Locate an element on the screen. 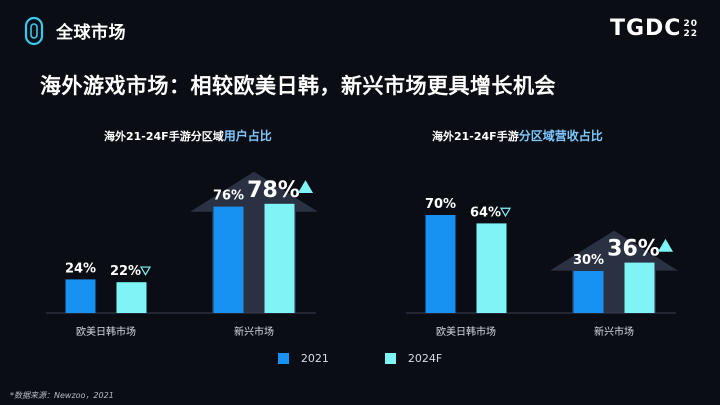 The image size is (720, 405). data-label: 24% is located at coordinates (80, 268).